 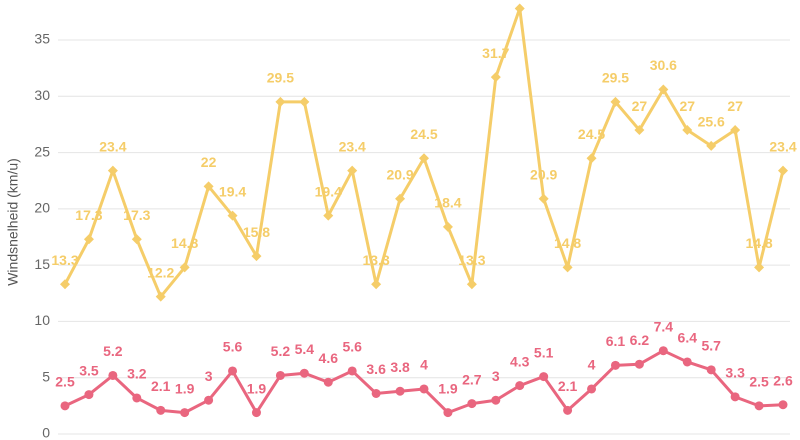 I want to click on y-tick-label: 25, so click(x=42, y=151).